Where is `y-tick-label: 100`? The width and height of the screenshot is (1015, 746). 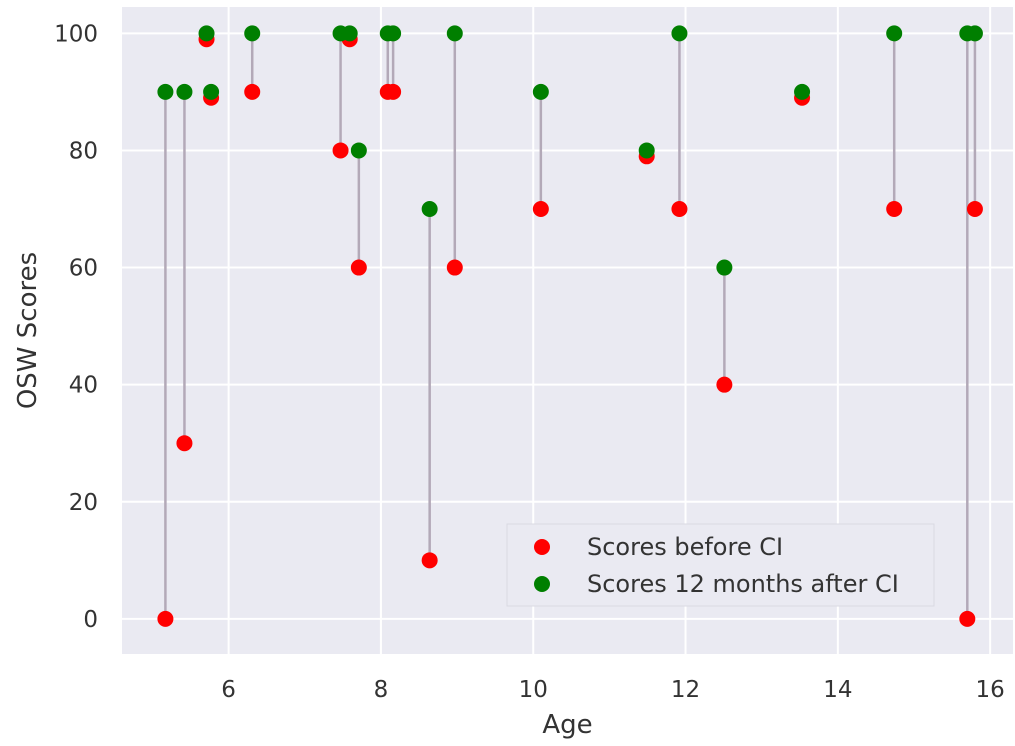 y-tick-label: 100 is located at coordinates (76, 34).